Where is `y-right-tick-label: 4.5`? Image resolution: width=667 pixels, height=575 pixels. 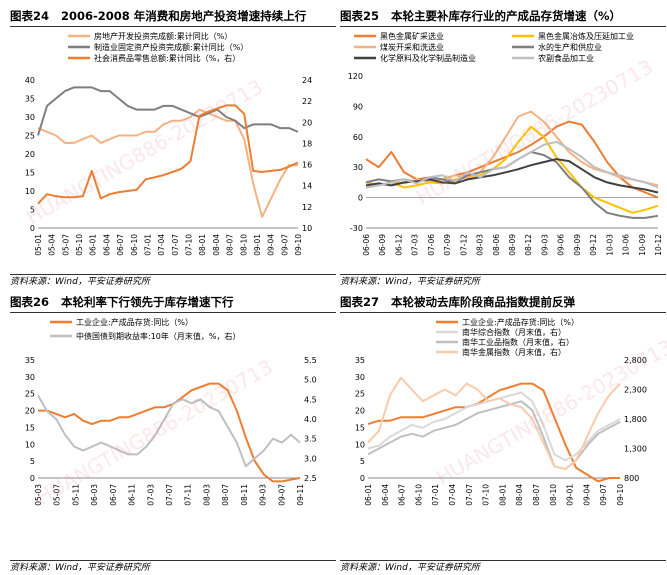 y-right-tick-label: 4.5 is located at coordinates (310, 399).